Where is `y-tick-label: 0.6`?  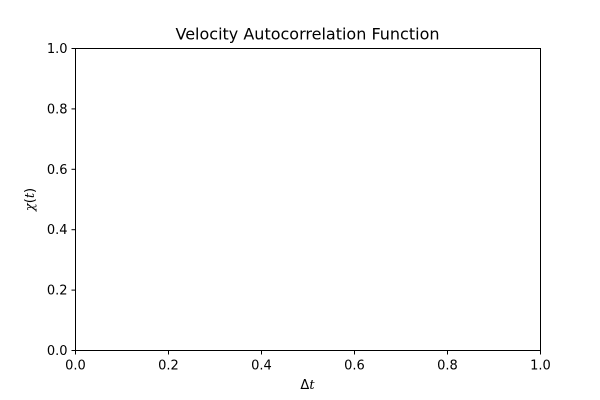
y-tick-label: 0.6 is located at coordinates (57, 170).